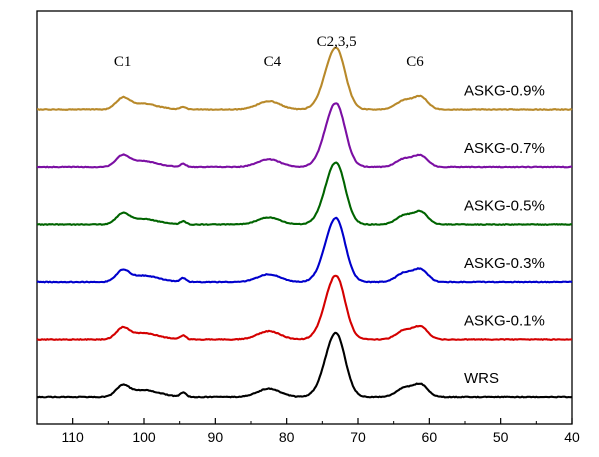 This screenshot has height=457, width=599. What do you see at coordinates (504, 206) in the screenshot?
I see `series-label: ASKG-0.5%` at bounding box center [504, 206].